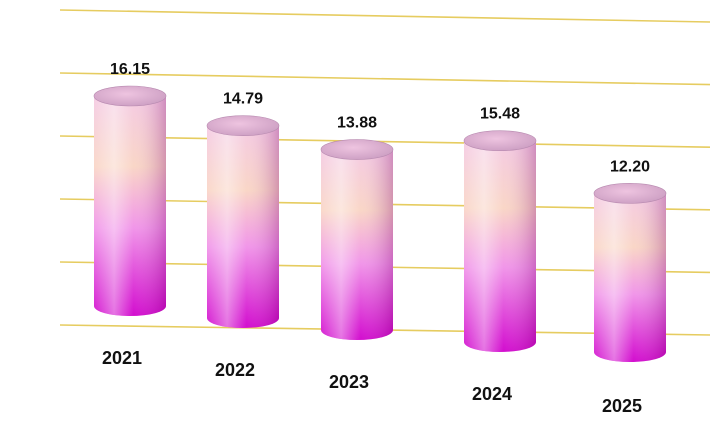 Image resolution: width=711 pixels, height=421 pixels. I want to click on category-label: 2023, so click(349, 382).